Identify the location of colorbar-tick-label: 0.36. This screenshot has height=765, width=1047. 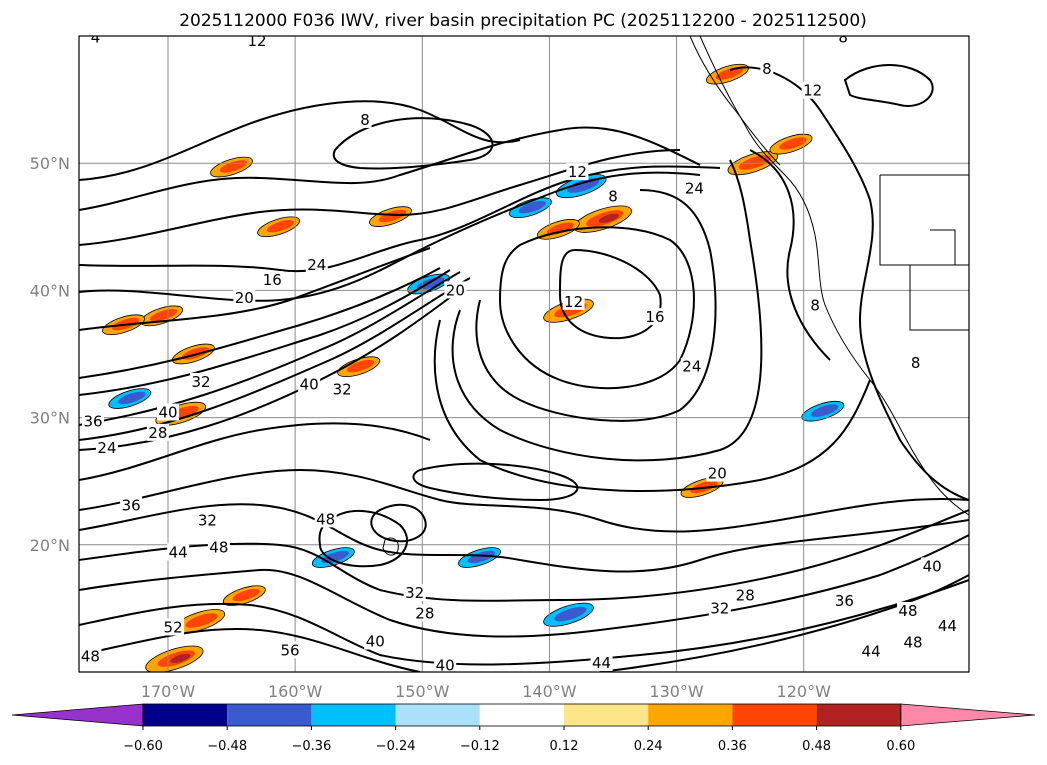
(732, 746).